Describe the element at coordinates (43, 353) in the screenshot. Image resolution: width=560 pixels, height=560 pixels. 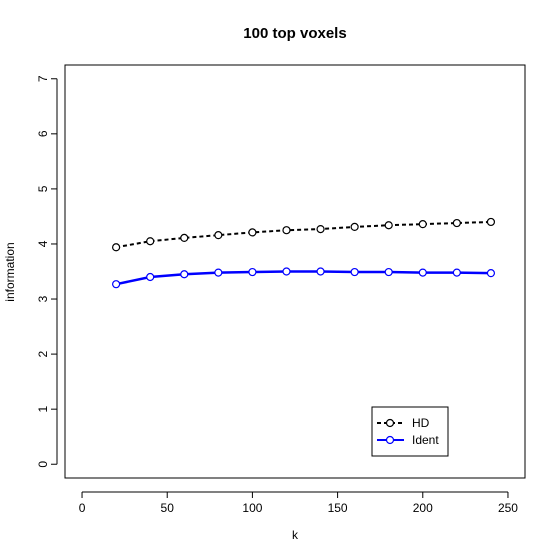
I see `y-tick-label: 2` at that location.